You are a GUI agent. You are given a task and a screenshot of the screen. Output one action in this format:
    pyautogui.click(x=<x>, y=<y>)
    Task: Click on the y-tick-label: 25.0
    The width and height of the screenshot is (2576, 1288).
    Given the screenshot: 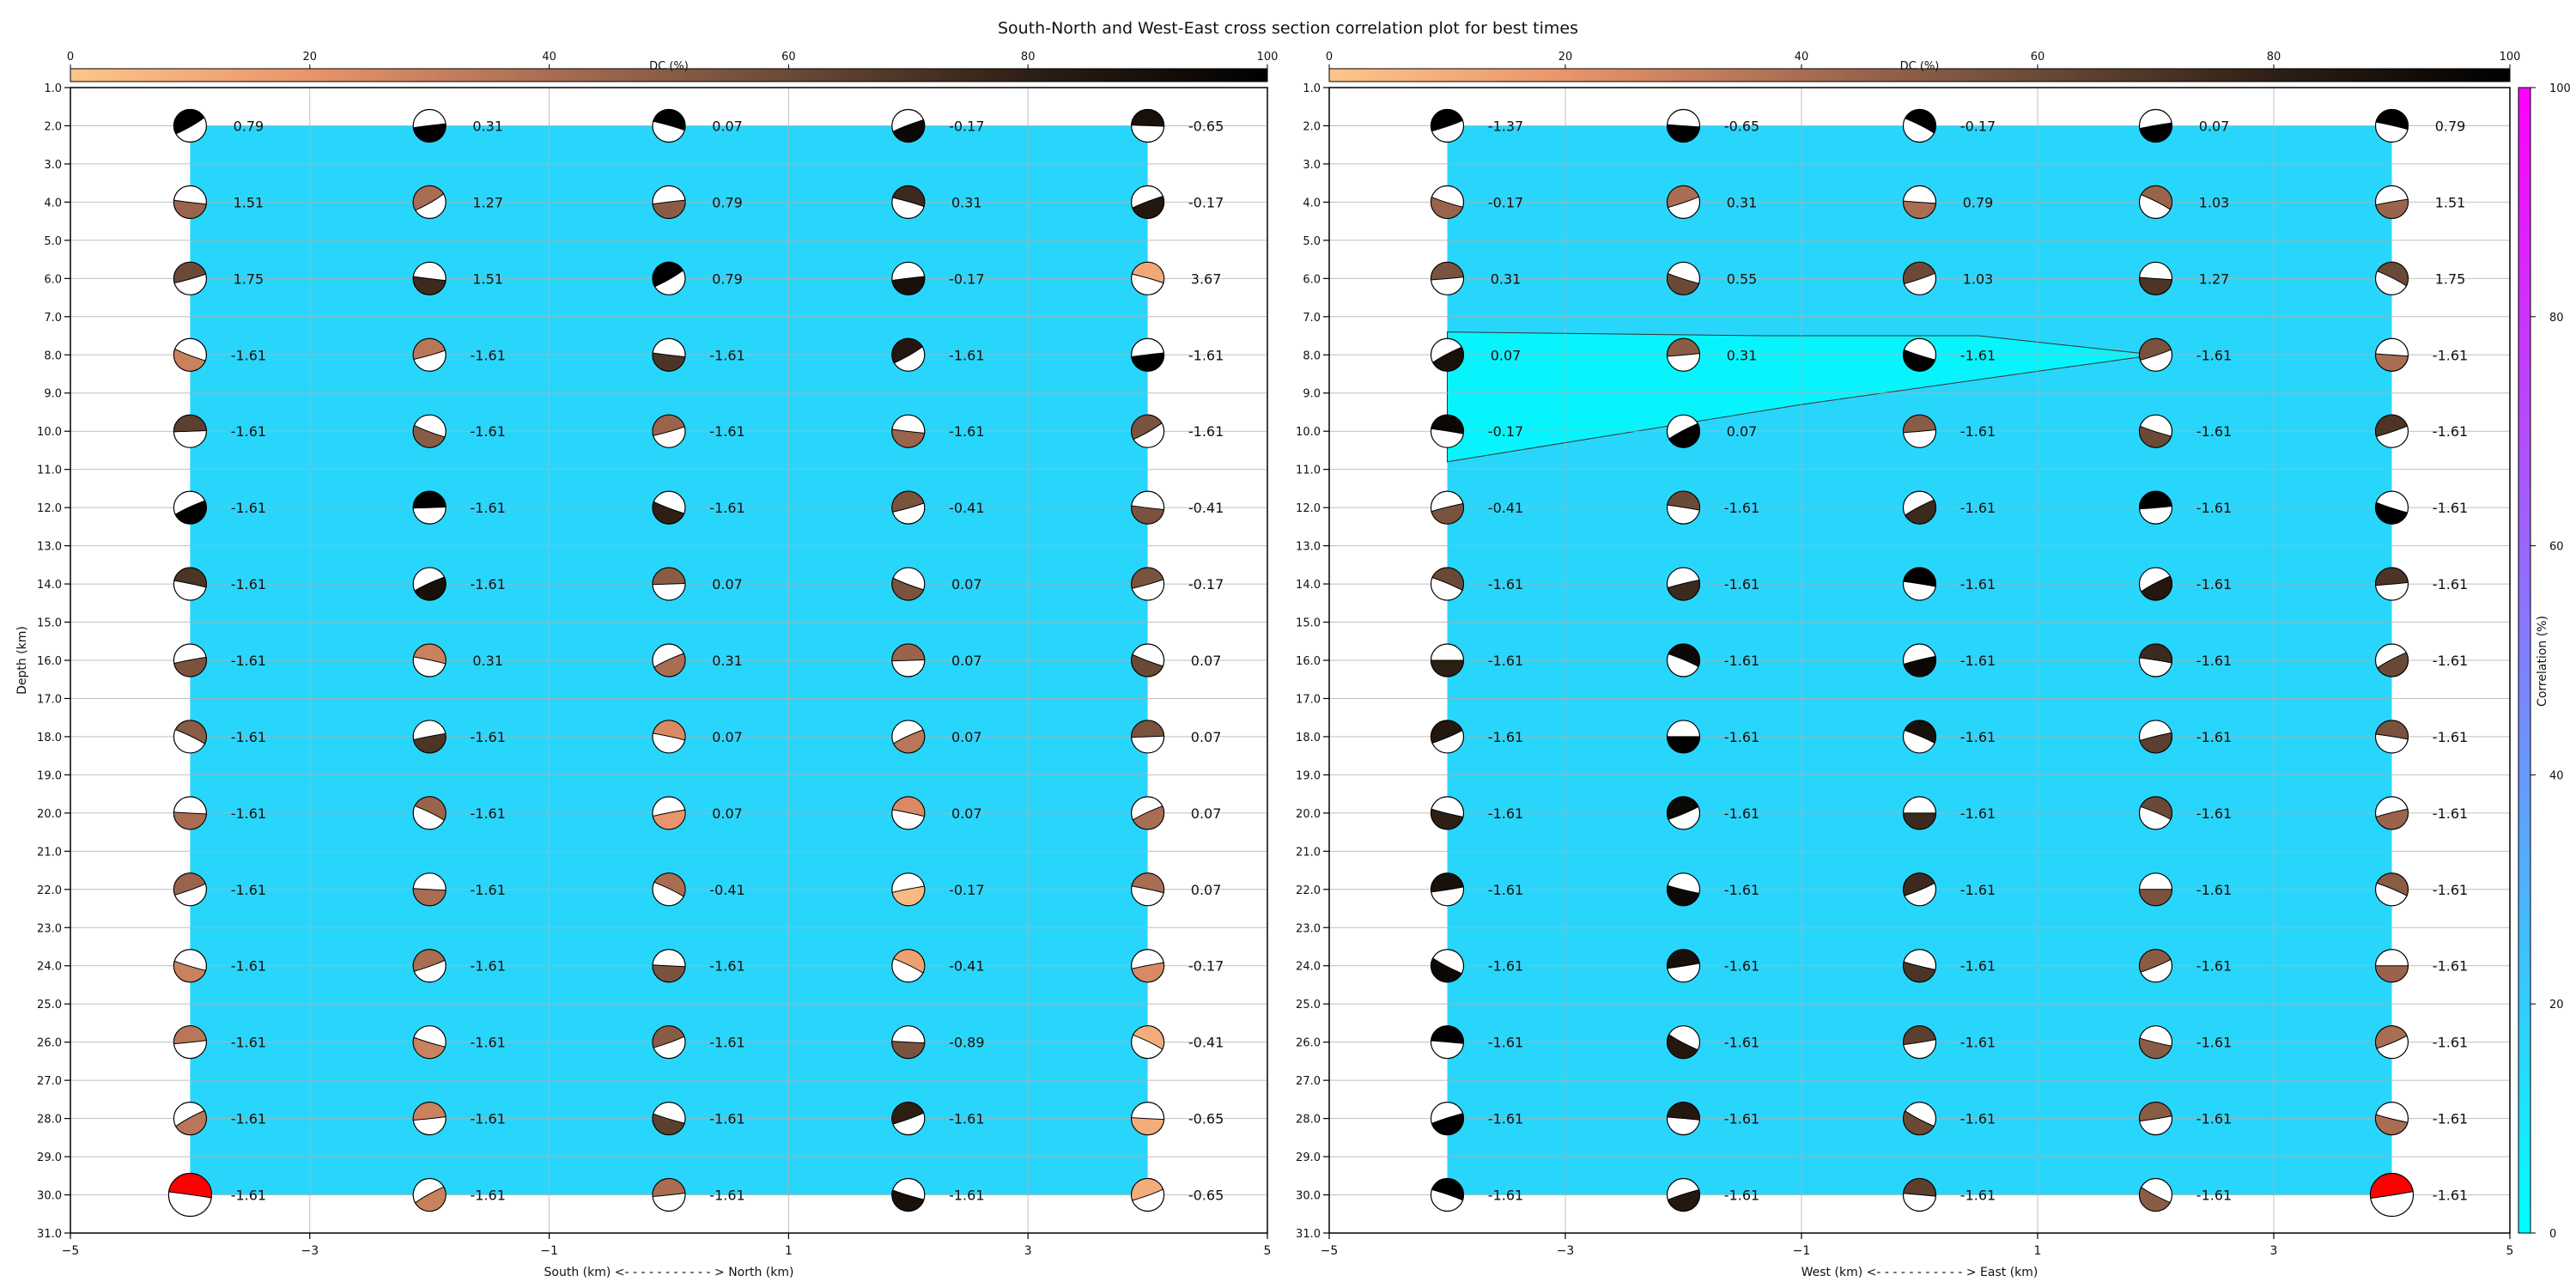 What is the action you would take?
    pyautogui.click(x=49, y=1006)
    